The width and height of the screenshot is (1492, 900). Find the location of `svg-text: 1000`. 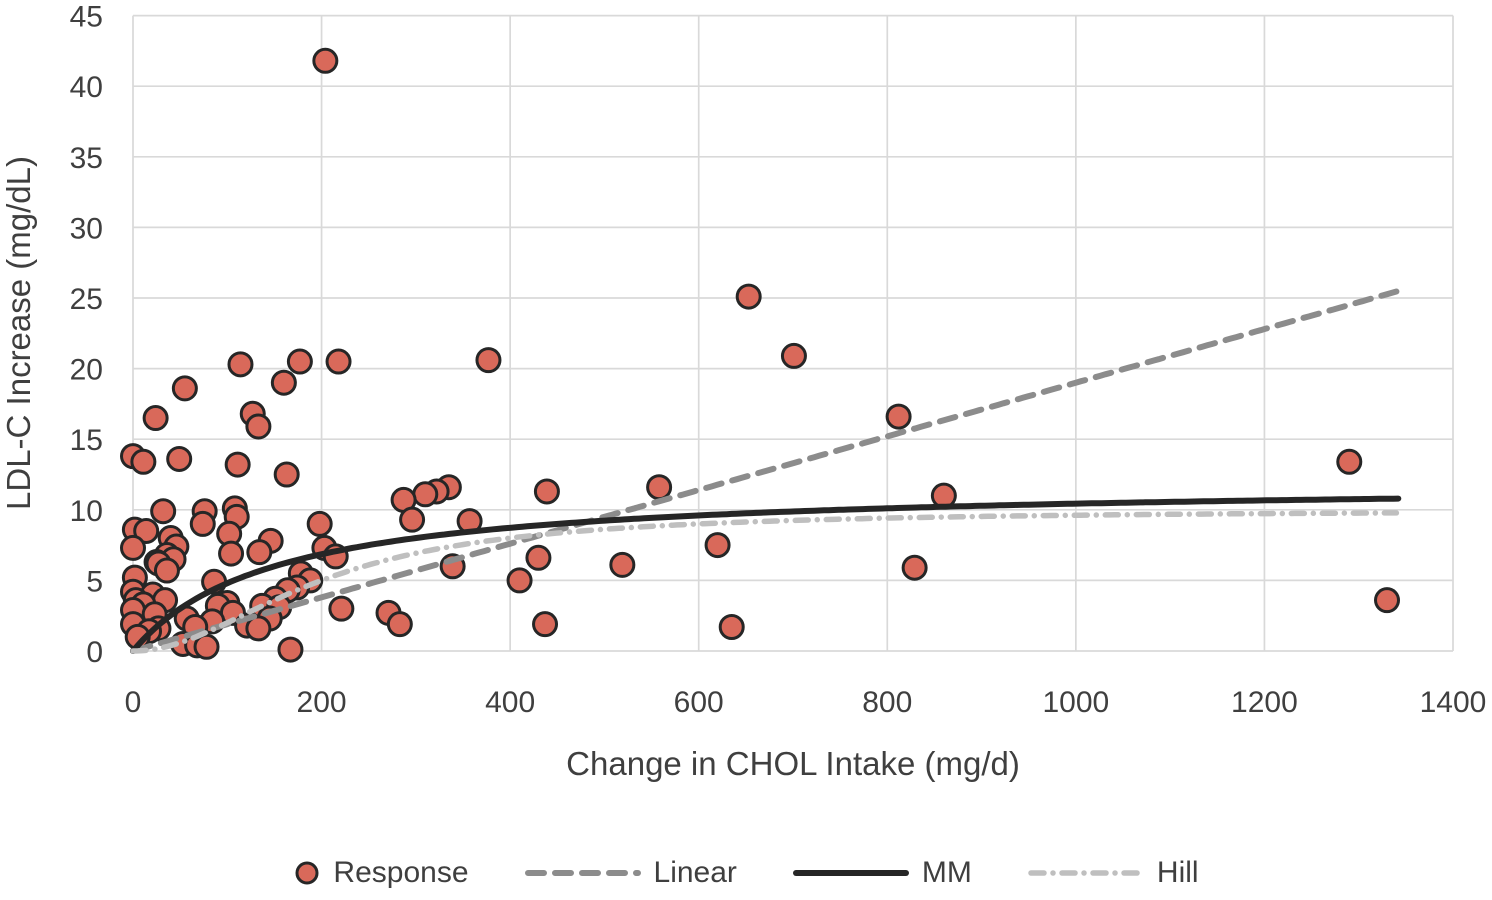

svg-text: 1000 is located at coordinates (1075, 702).